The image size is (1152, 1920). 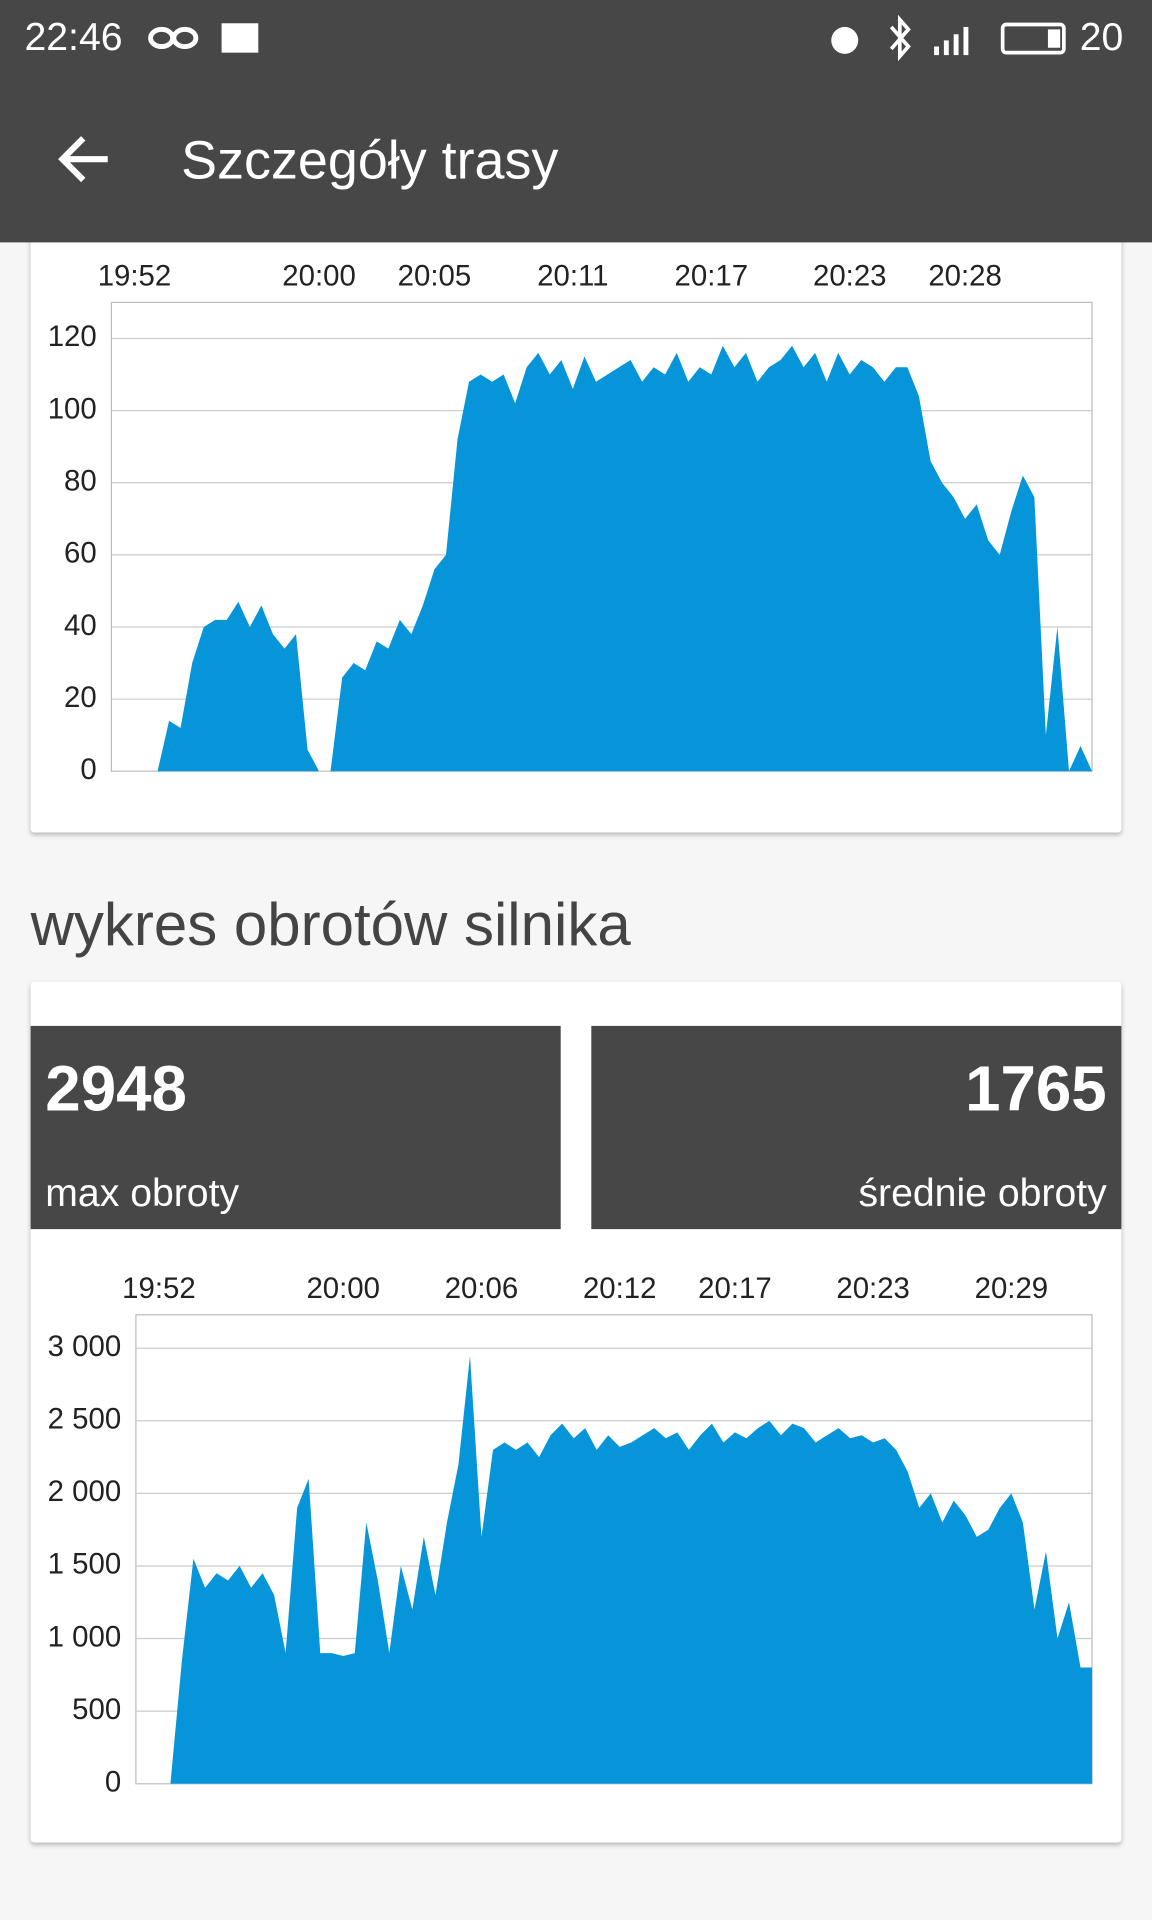 What do you see at coordinates (85, 1419) in the screenshot?
I see `y-tick-label: 2 500` at bounding box center [85, 1419].